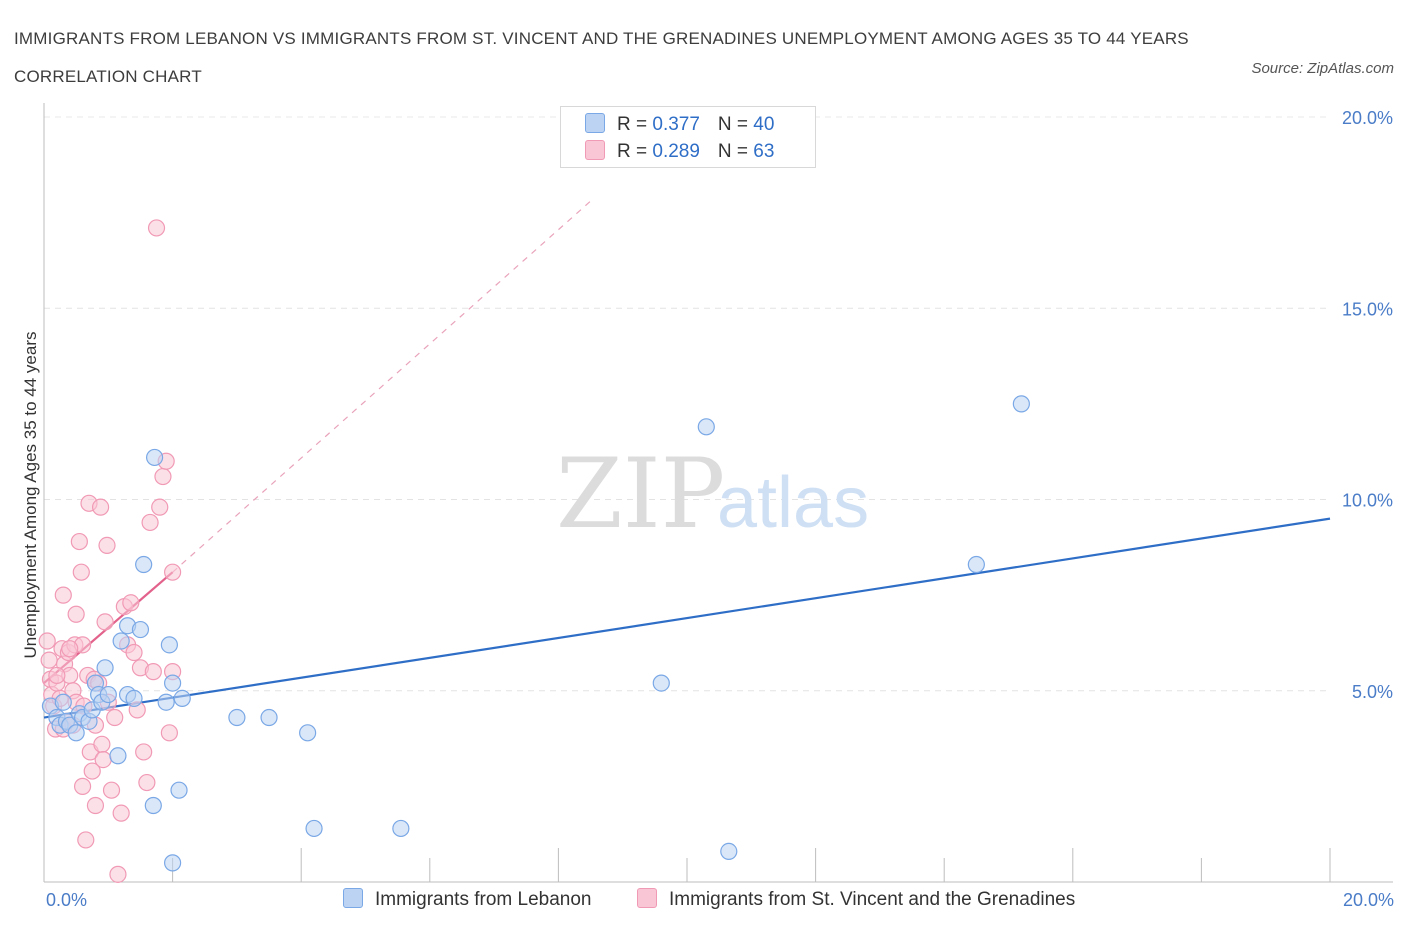 The width and height of the screenshot is (1406, 930). What do you see at coordinates (1367, 309) in the screenshot?
I see `y-tick-label: 15.0%` at bounding box center [1367, 309].